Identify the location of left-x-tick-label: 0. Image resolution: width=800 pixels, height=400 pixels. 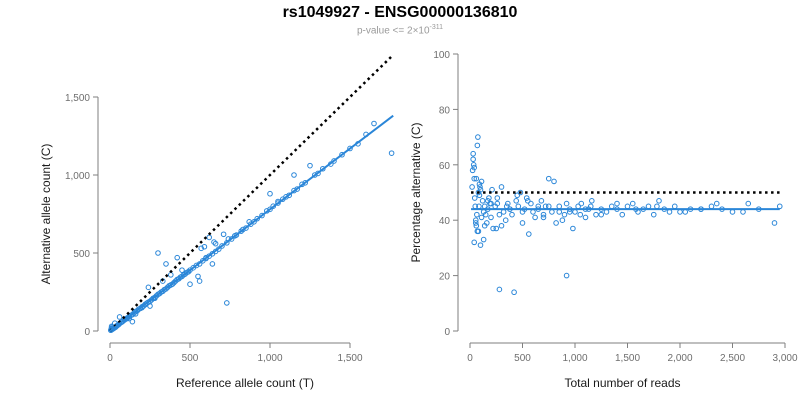
(110, 358).